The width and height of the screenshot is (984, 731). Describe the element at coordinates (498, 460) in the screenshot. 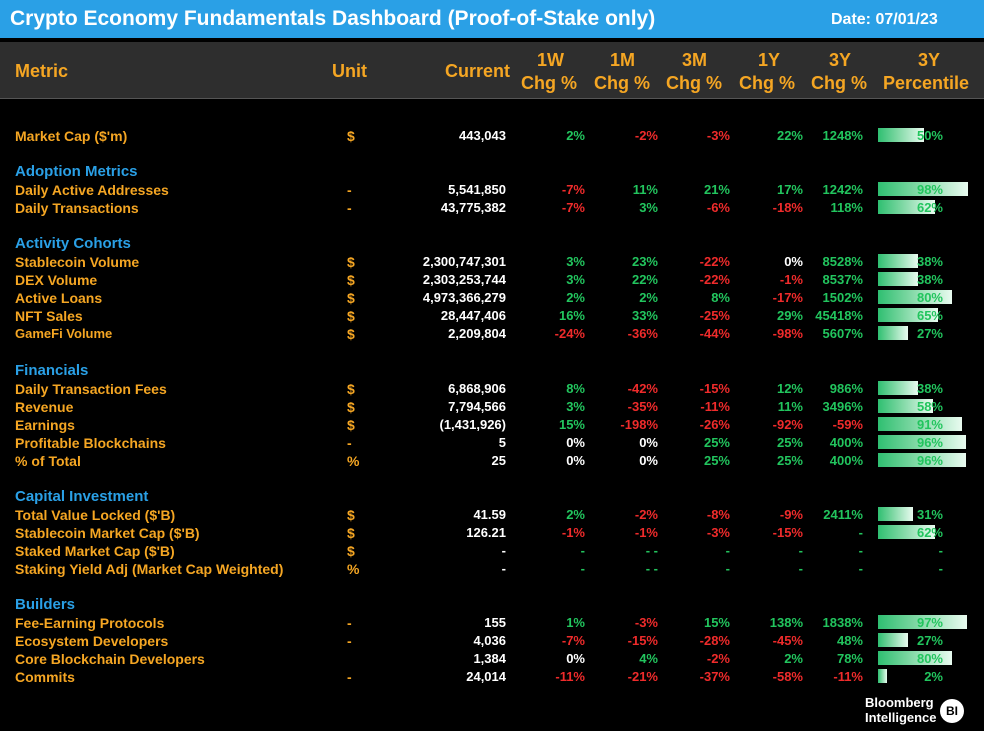

I see `current-value: 25` at that location.